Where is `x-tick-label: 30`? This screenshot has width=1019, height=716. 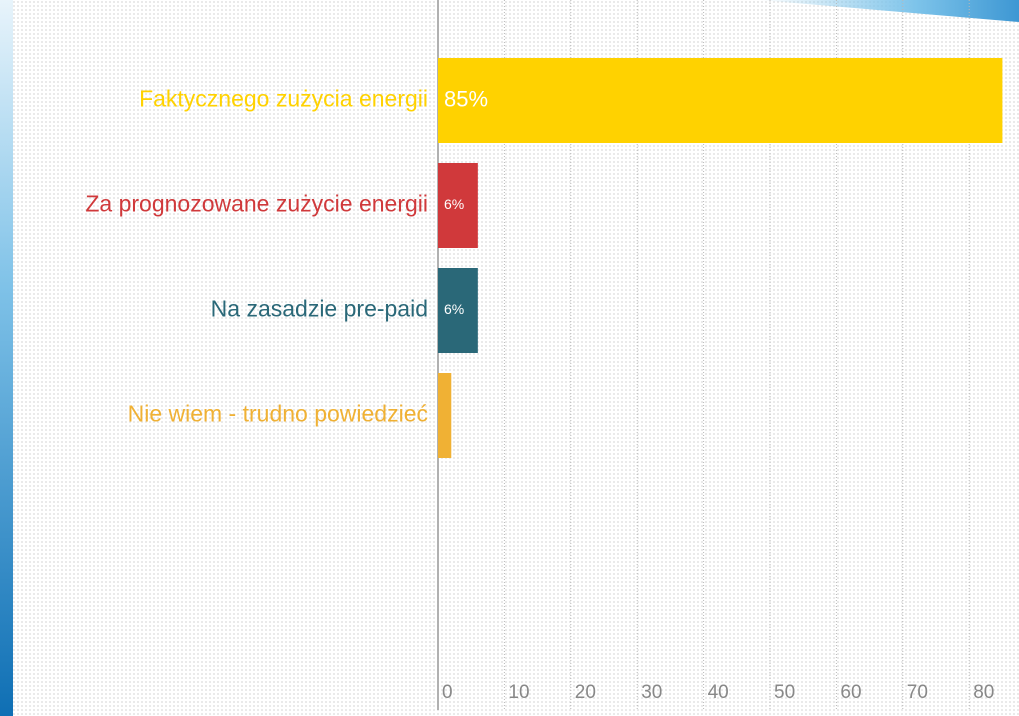 x-tick-label: 30 is located at coordinates (651, 692).